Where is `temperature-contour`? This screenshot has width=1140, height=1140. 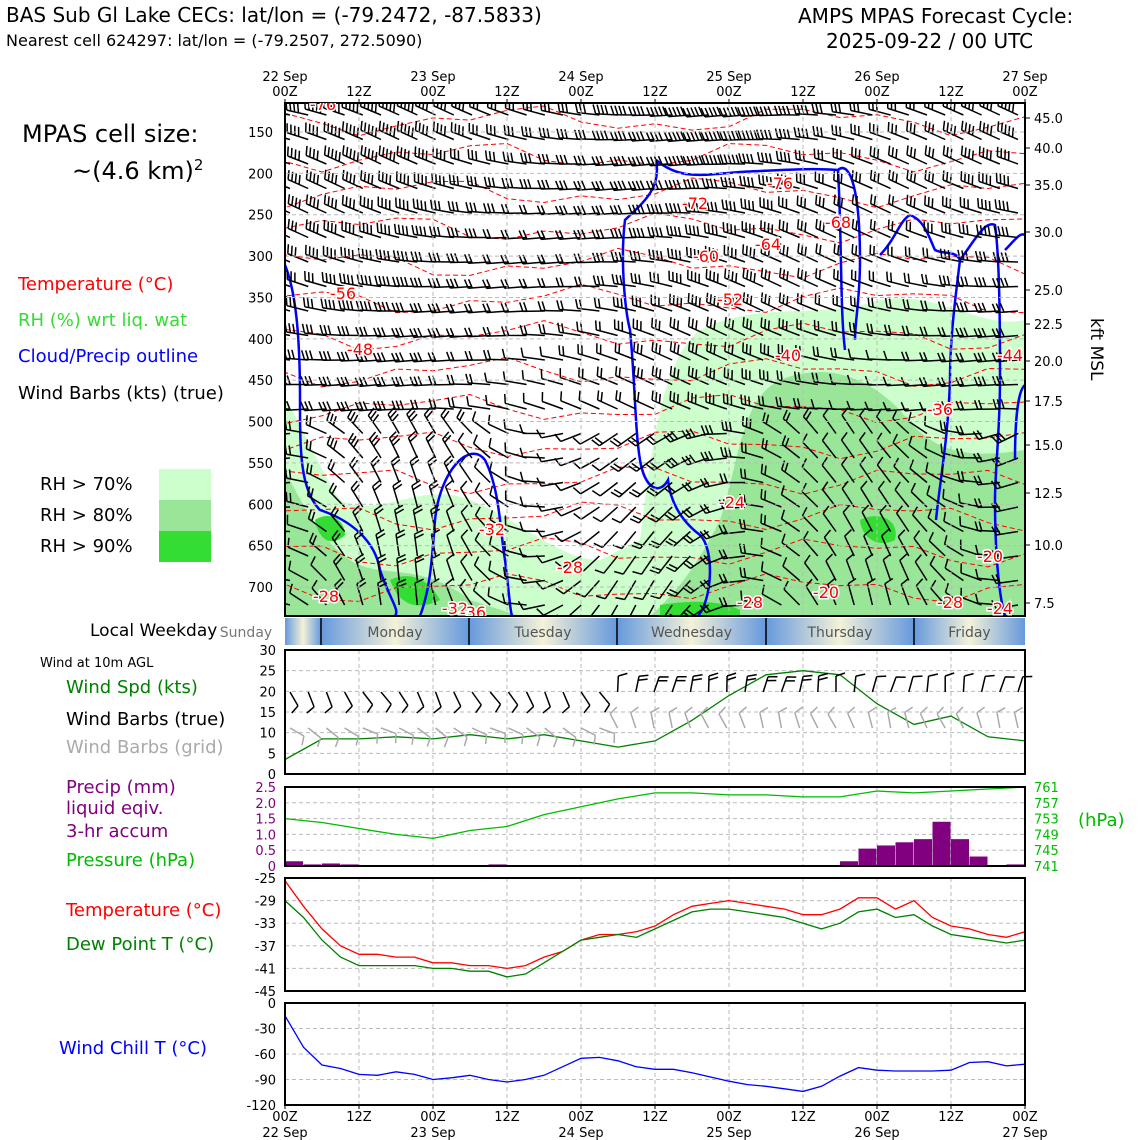 temperature-contour is located at coordinates (655, 228).